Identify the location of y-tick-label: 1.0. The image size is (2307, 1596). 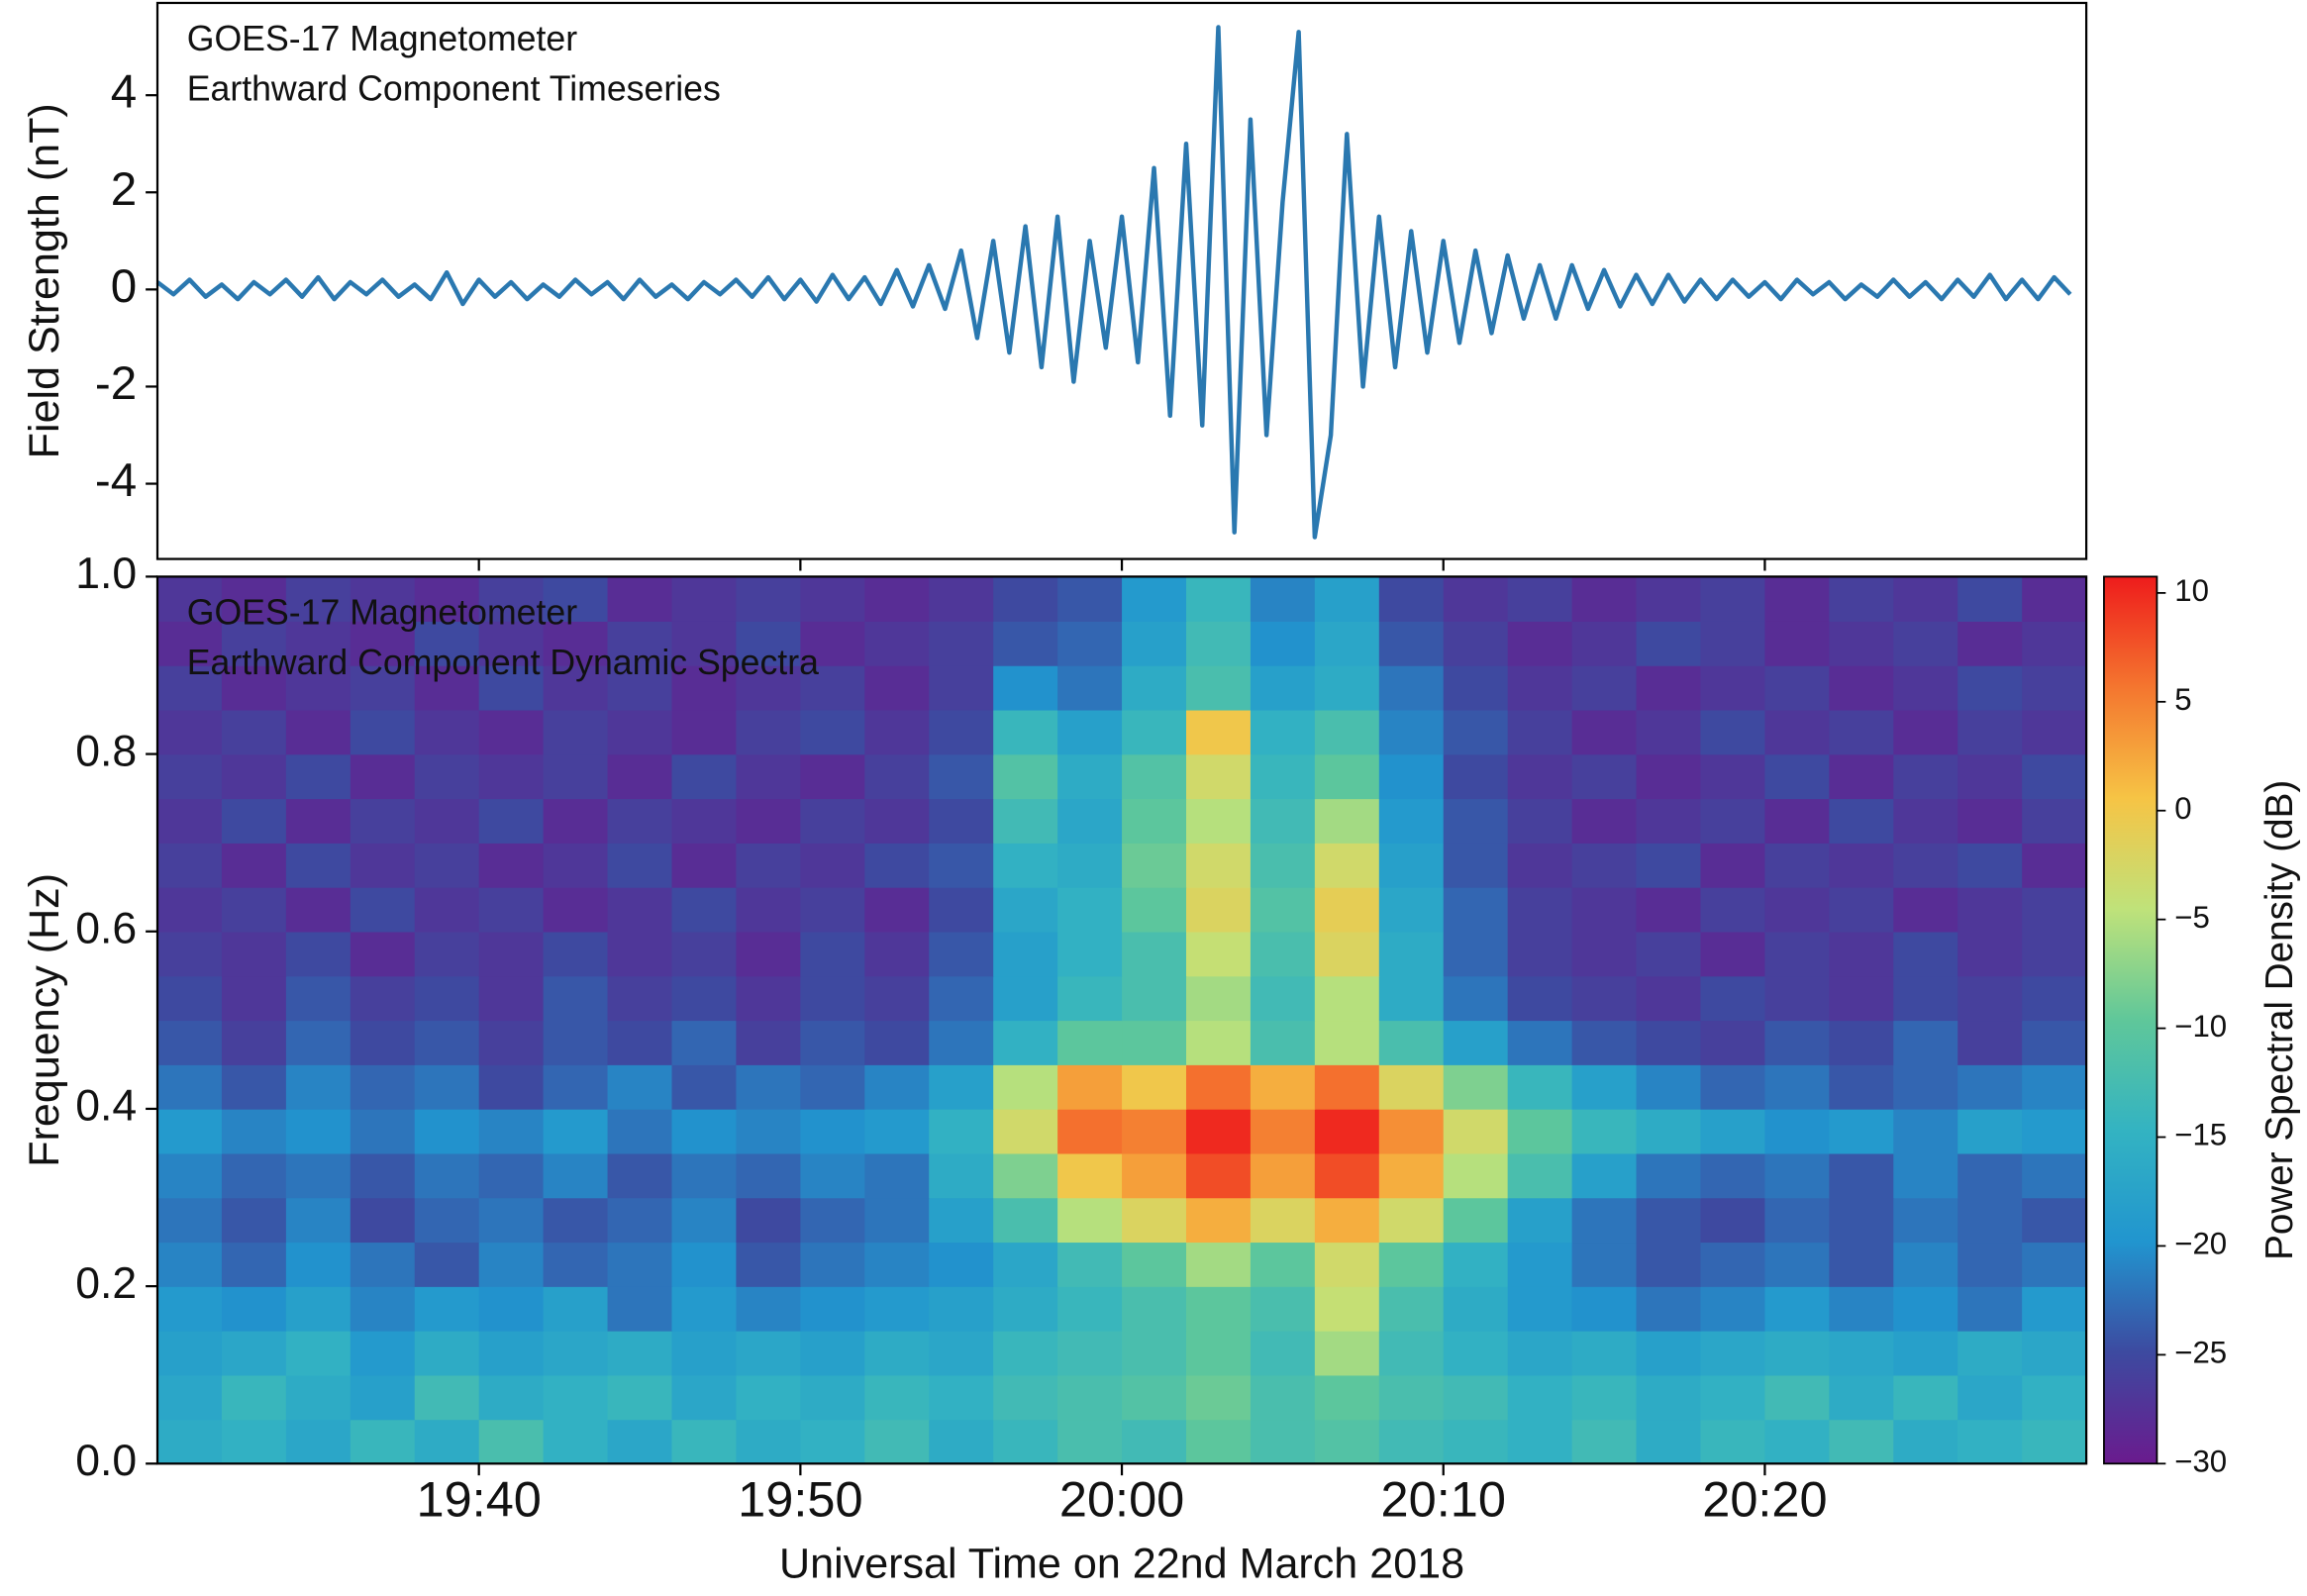
(106, 573).